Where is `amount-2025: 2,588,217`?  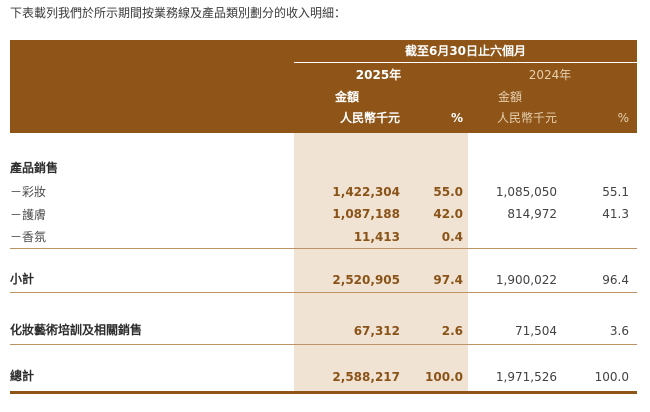 amount-2025: 2,588,217 is located at coordinates (366, 377).